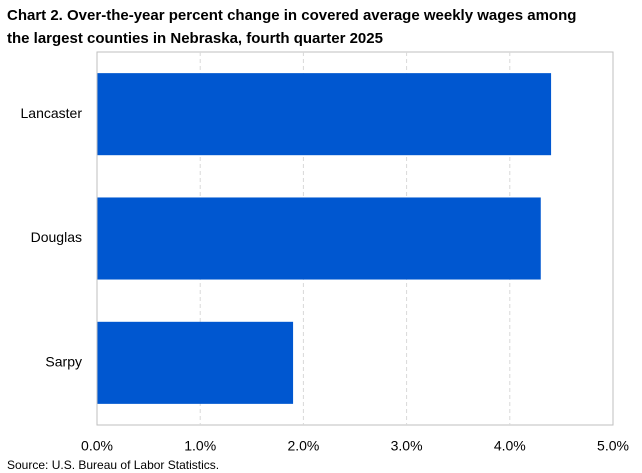 Image resolution: width=642 pixels, height=473 pixels. Describe the element at coordinates (303, 446) in the screenshot. I see `x-tick-label: 2.0%` at that location.